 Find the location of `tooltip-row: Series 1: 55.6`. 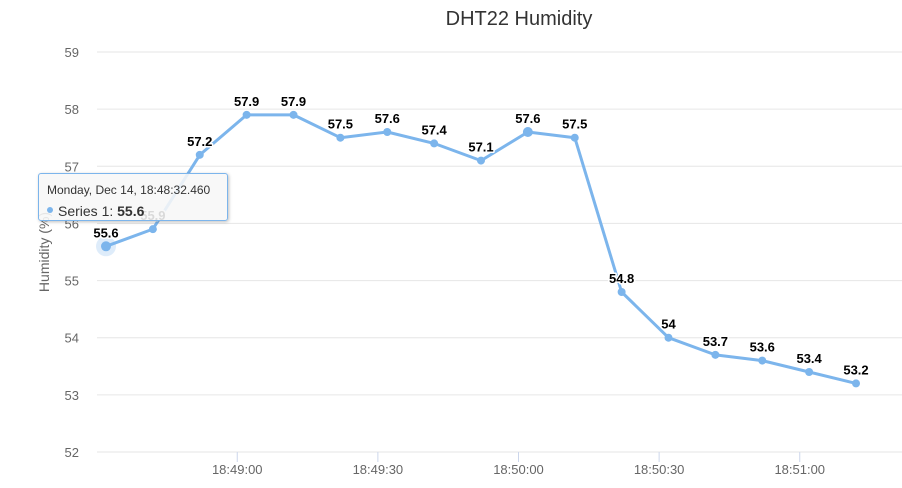

tooltip-row: Series 1: 55.6 is located at coordinates (133, 211).